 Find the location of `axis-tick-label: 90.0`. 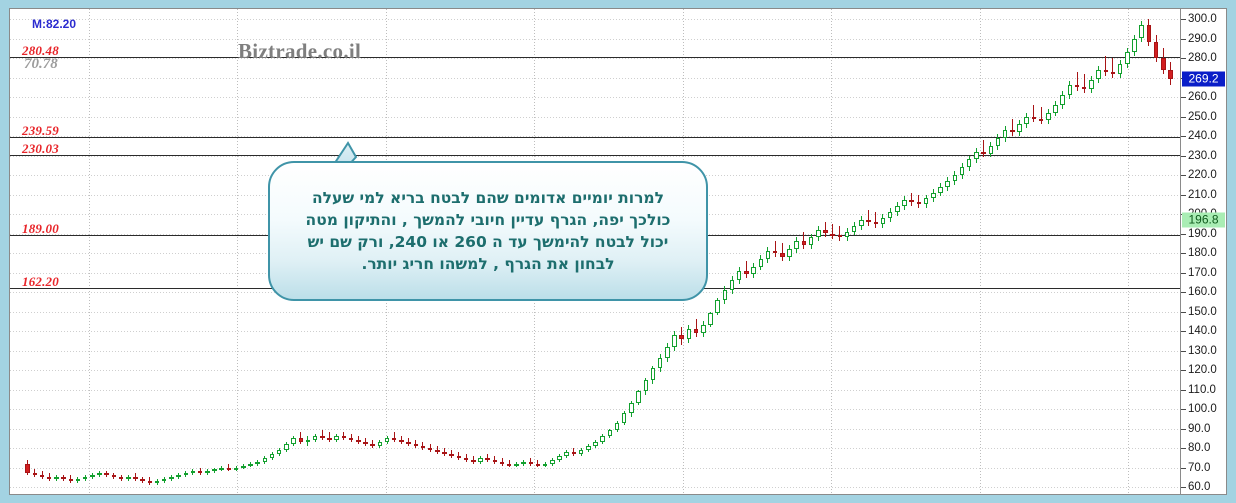

axis-tick-label: 90.0 is located at coordinates (1199, 428).